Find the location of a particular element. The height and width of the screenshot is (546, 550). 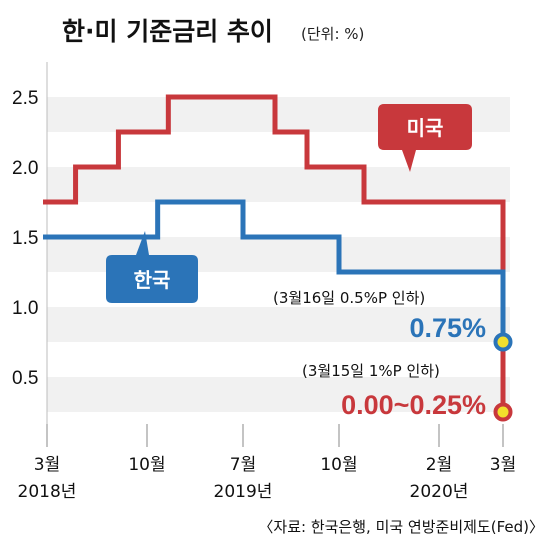

korea-bubble-label: 한국 is located at coordinates (152, 280).